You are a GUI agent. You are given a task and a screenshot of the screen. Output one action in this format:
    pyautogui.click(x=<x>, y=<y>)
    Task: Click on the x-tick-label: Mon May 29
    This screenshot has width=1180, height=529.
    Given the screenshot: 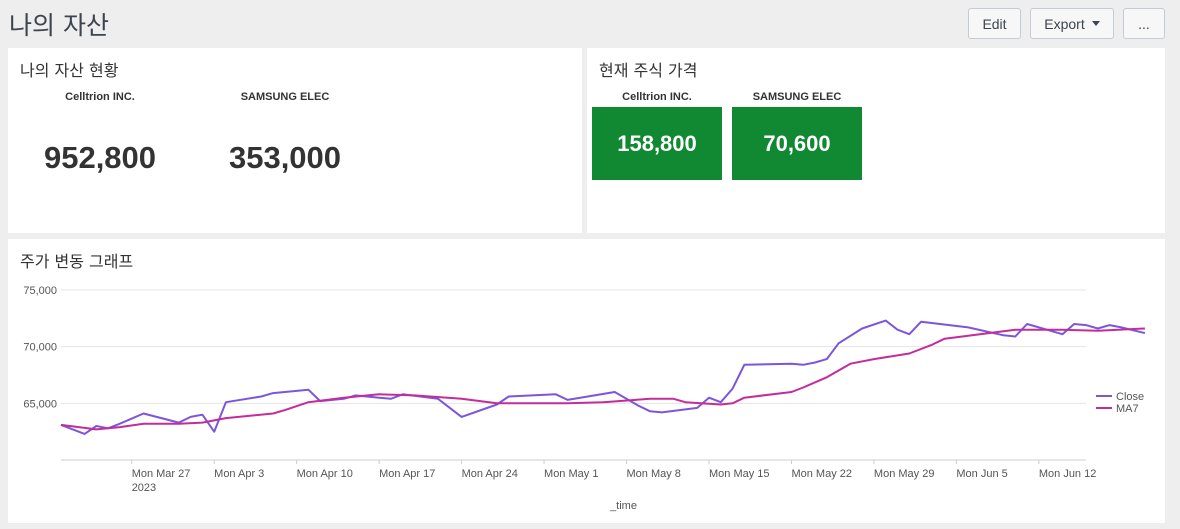 What is the action you would take?
    pyautogui.click(x=904, y=474)
    